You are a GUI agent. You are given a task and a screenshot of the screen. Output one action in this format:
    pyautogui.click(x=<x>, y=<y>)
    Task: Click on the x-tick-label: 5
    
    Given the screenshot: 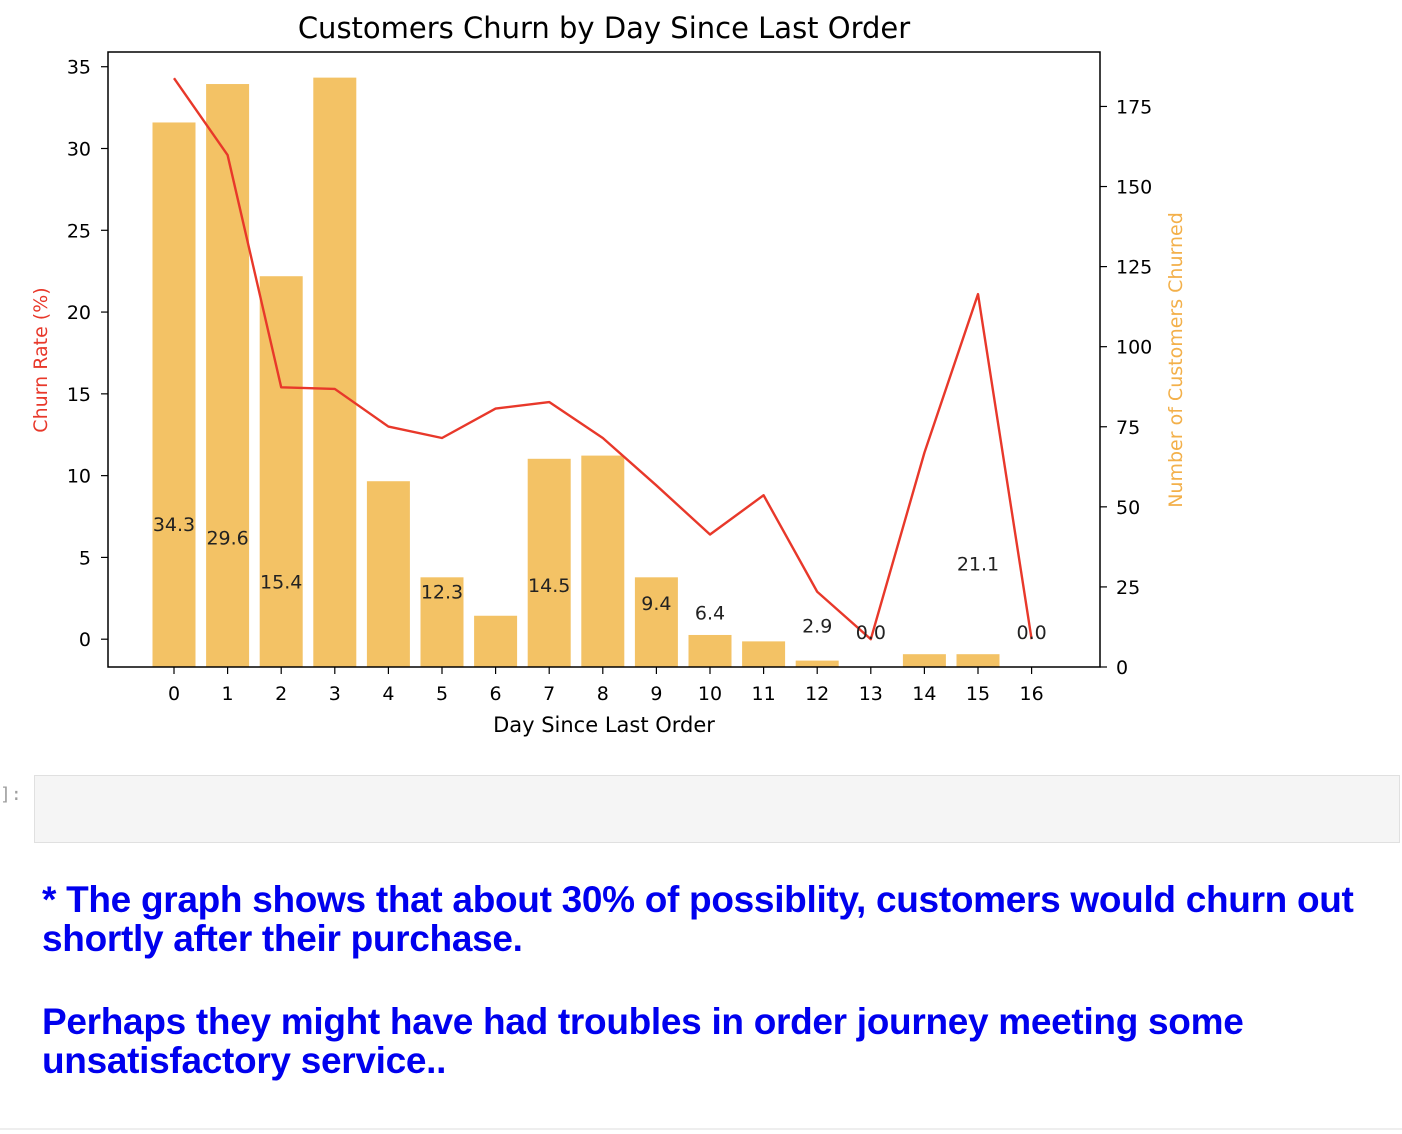 What is the action you would take?
    pyautogui.click(x=442, y=694)
    